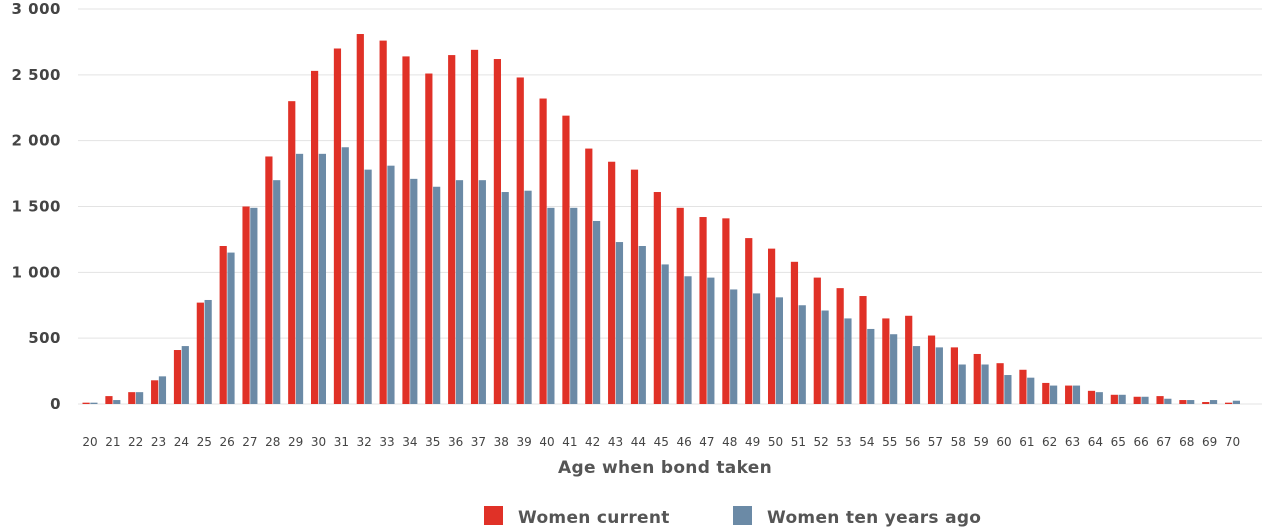 This screenshot has height=528, width=1280. What do you see at coordinates (1232, 442) in the screenshot?
I see `x-tick-label: 70` at bounding box center [1232, 442].